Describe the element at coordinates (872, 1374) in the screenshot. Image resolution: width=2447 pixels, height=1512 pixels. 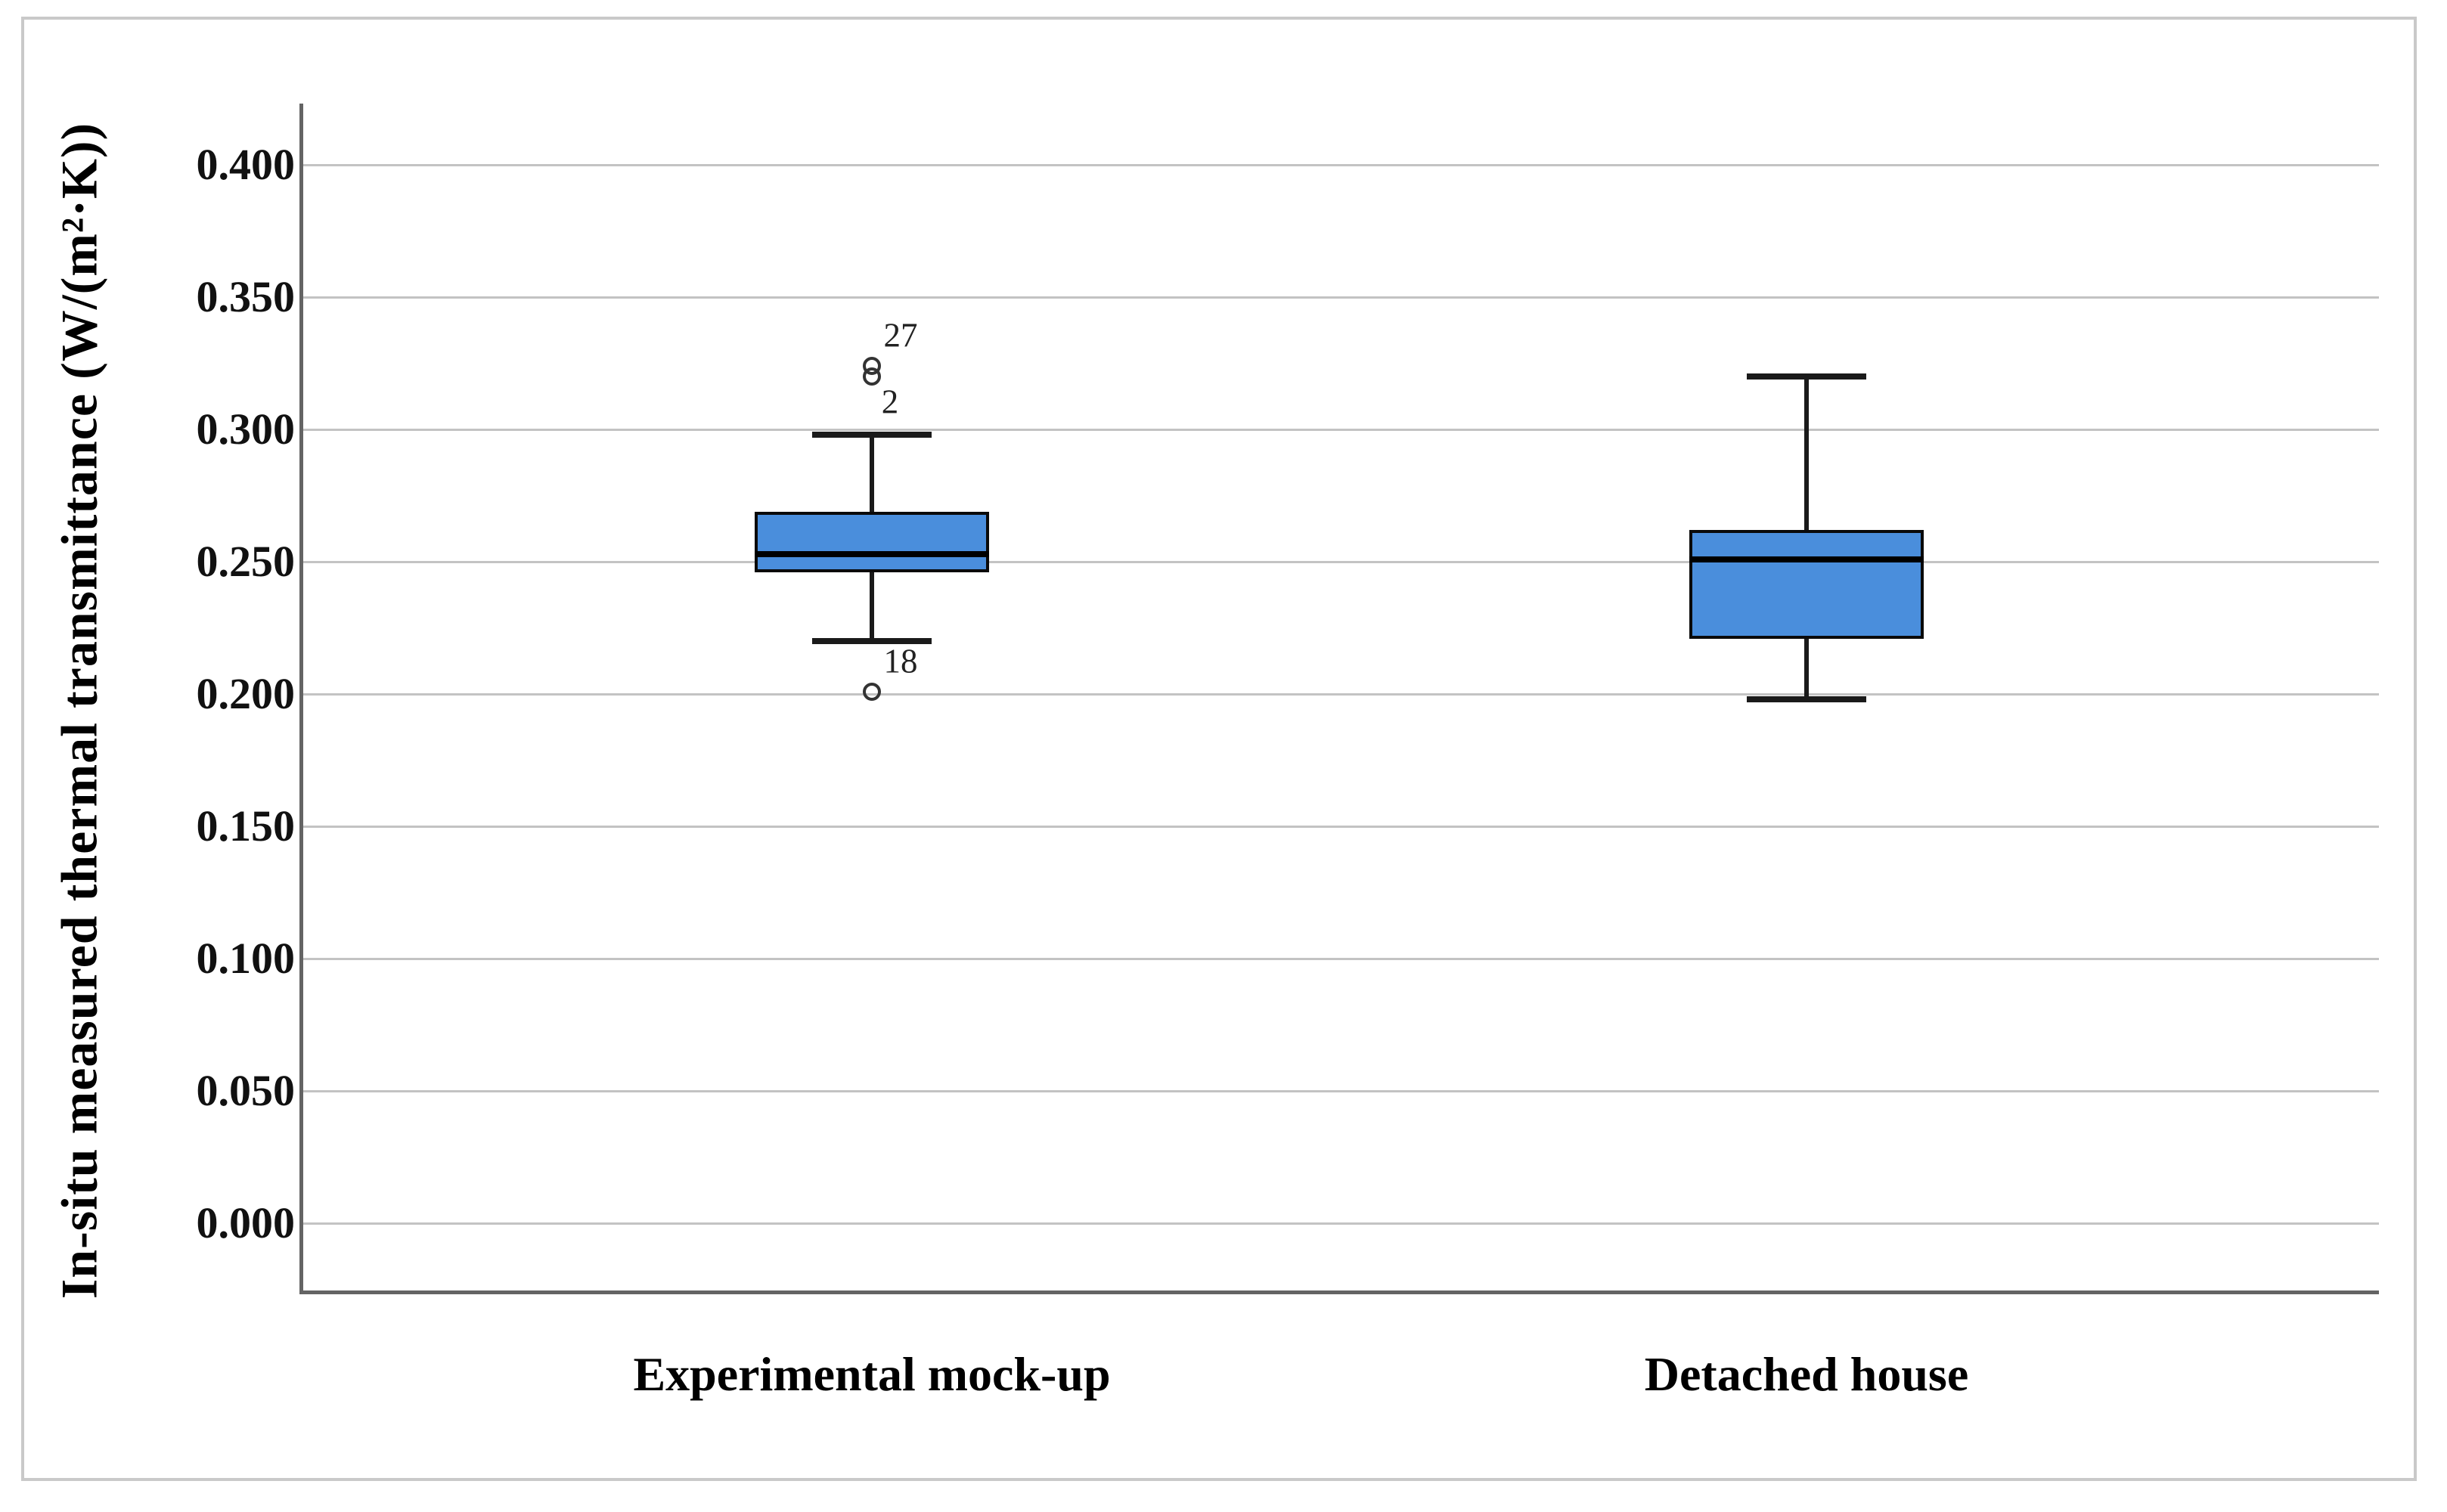
I see `x-category-label: Experimental mock-up` at that location.